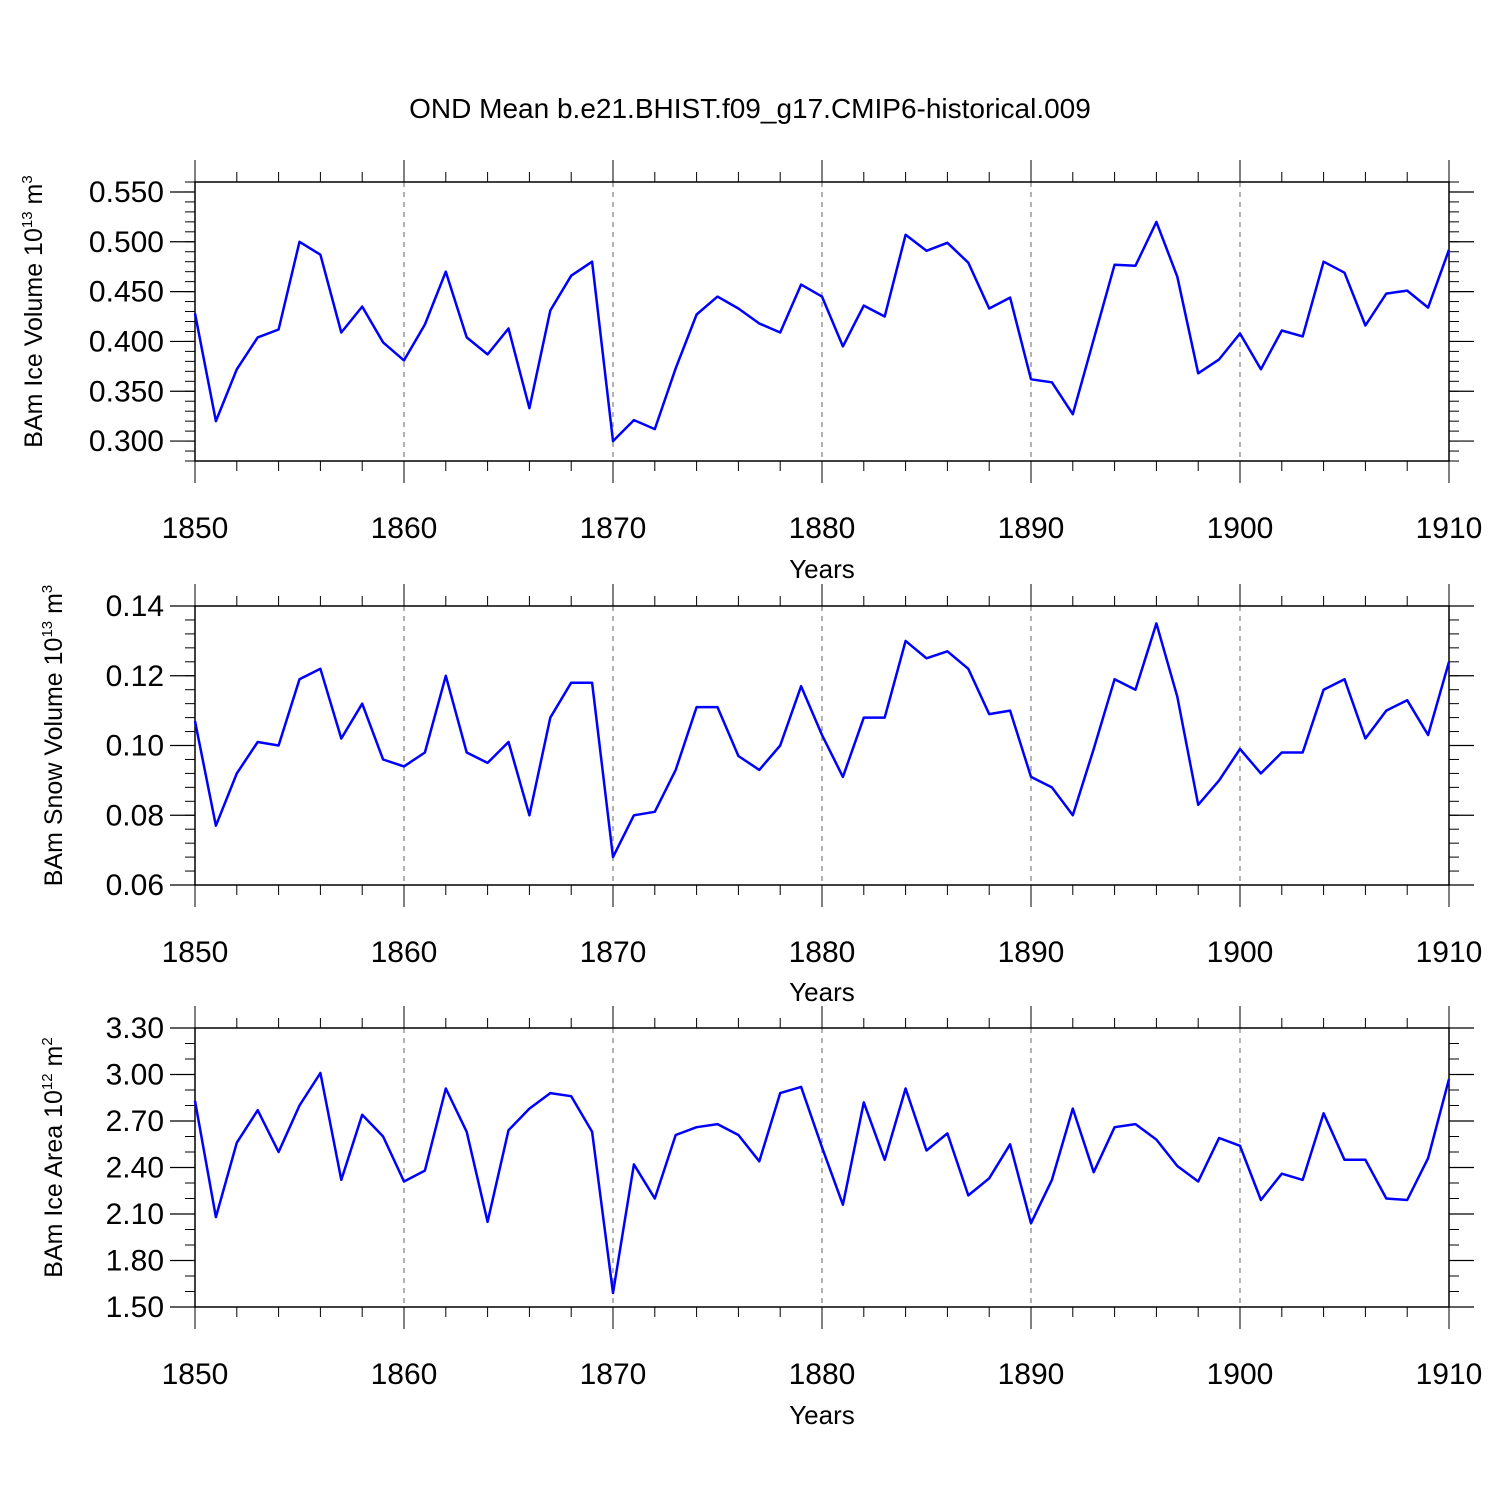 This screenshot has height=1500, width=1500. Describe the element at coordinates (54, 762) in the screenshot. I see `y-axis-title-text: BAm Snow Volume 10` at that location.